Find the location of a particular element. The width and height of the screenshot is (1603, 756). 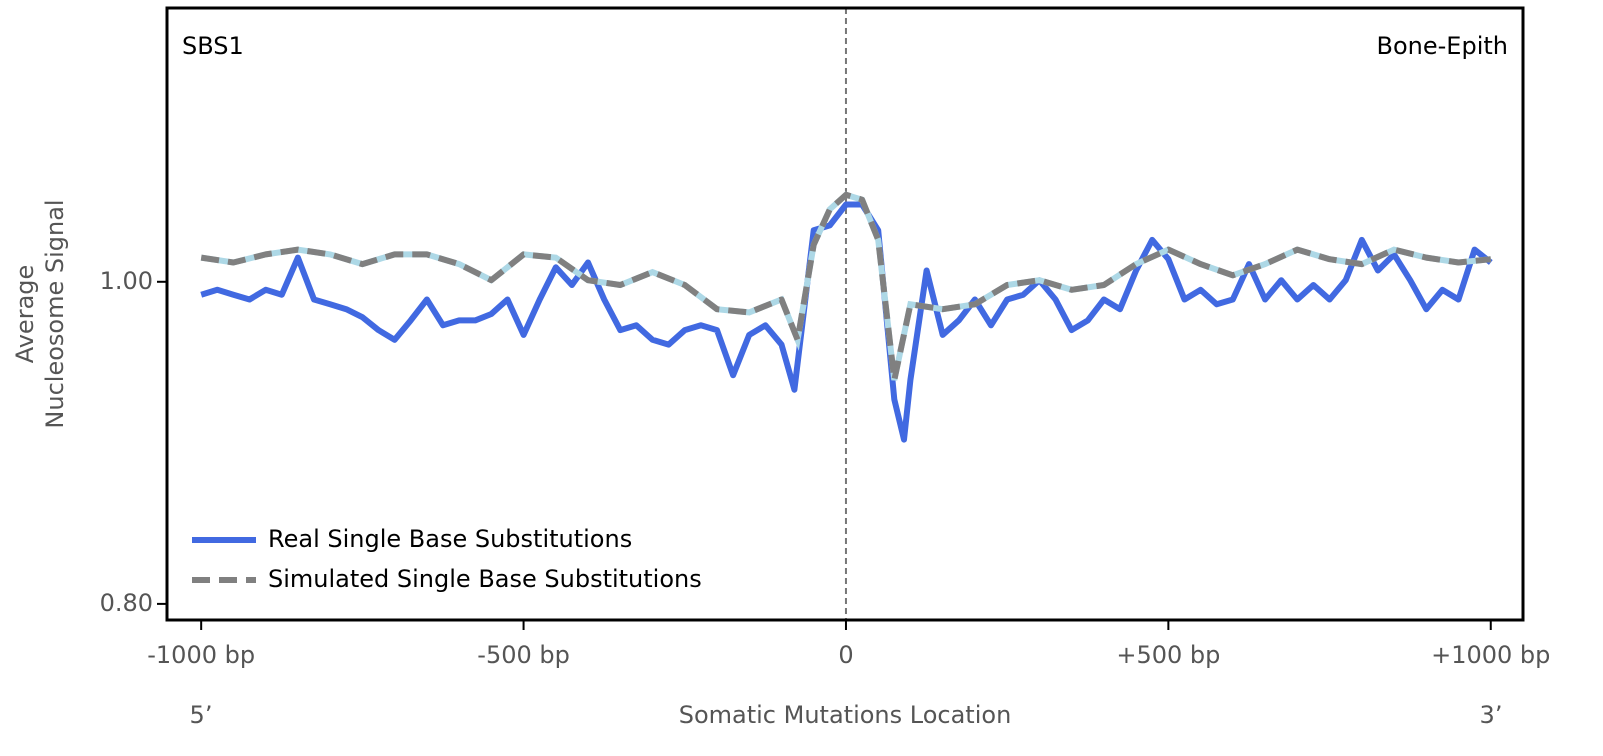

y-axis-label: Average is located at coordinates (25, 314).